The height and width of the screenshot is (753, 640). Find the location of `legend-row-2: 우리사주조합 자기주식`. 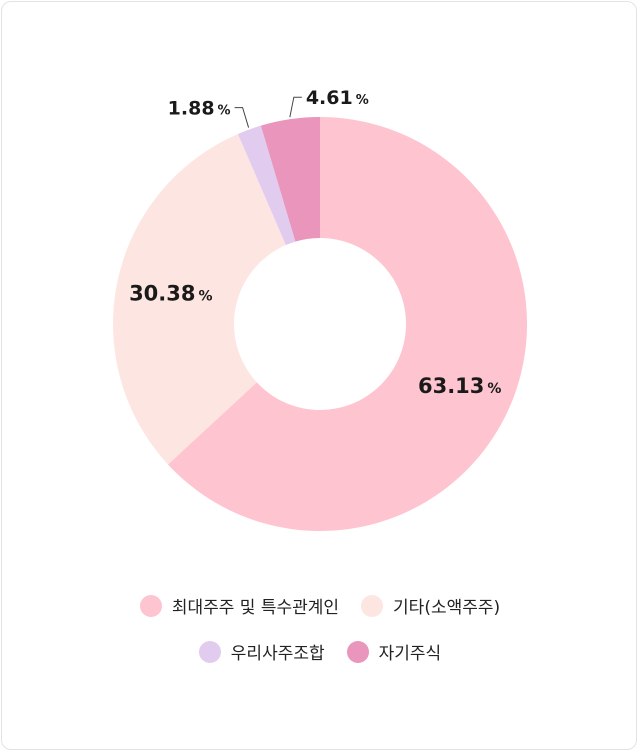

legend-row-2: 우리사주조합 자기주식 is located at coordinates (320, 651).